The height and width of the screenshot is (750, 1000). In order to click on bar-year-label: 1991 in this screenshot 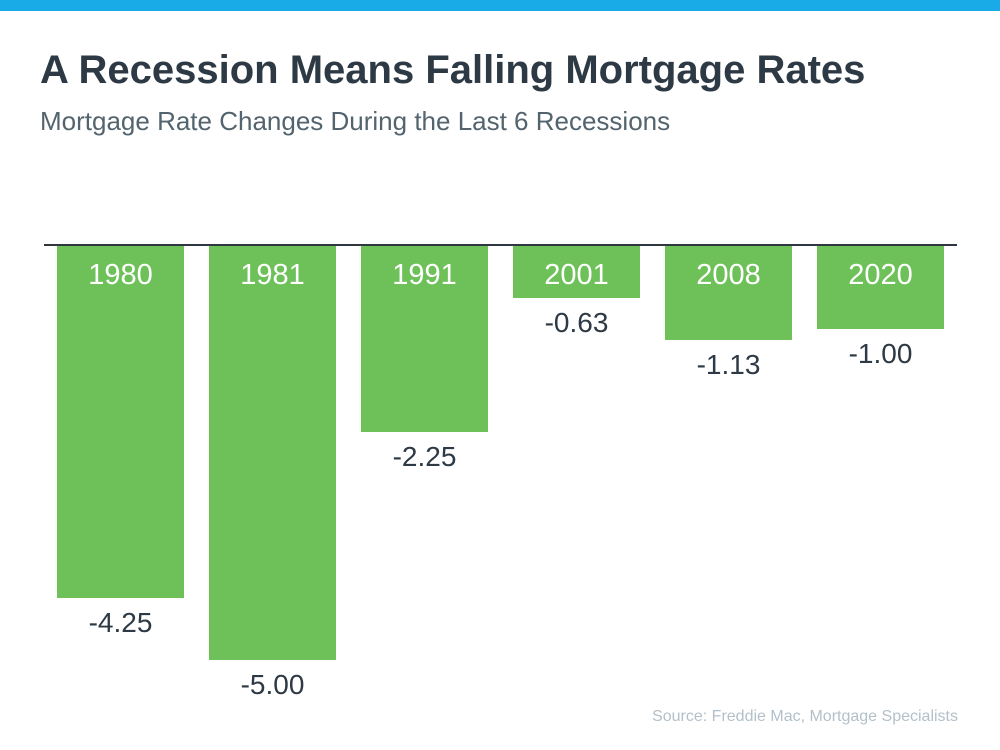, I will do `click(424, 275)`.